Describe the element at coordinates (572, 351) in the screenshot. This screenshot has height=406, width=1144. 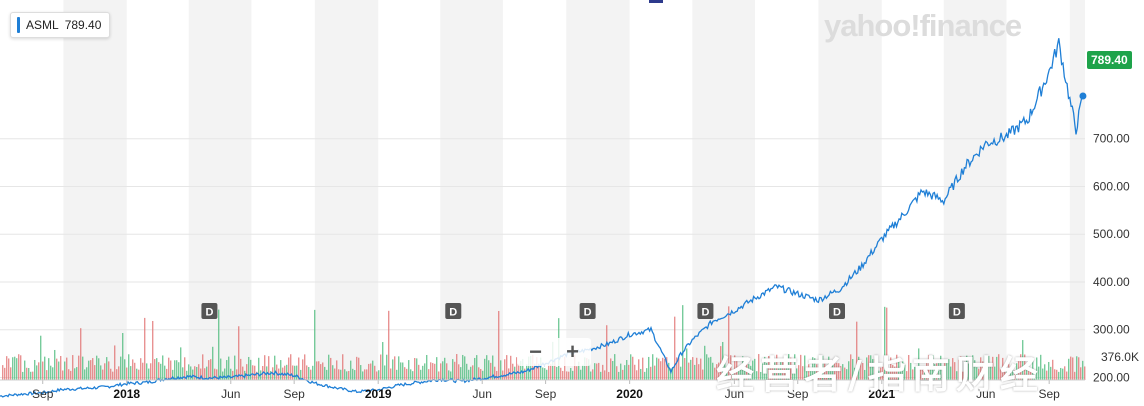
I see `zoom-in-button: +` at that location.